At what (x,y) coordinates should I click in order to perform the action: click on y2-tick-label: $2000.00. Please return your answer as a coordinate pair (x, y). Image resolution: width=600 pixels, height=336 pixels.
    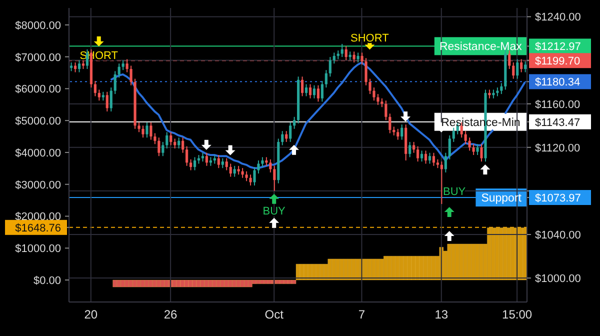
    Looking at the image, I should click on (38, 217).